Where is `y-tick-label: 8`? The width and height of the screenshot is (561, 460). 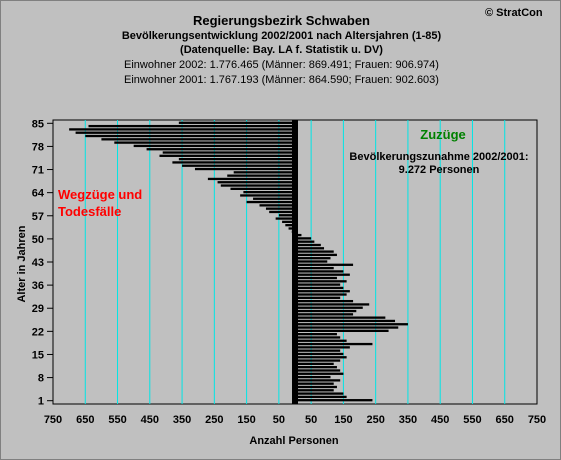
y-tick-label: 8 is located at coordinates (41, 379).